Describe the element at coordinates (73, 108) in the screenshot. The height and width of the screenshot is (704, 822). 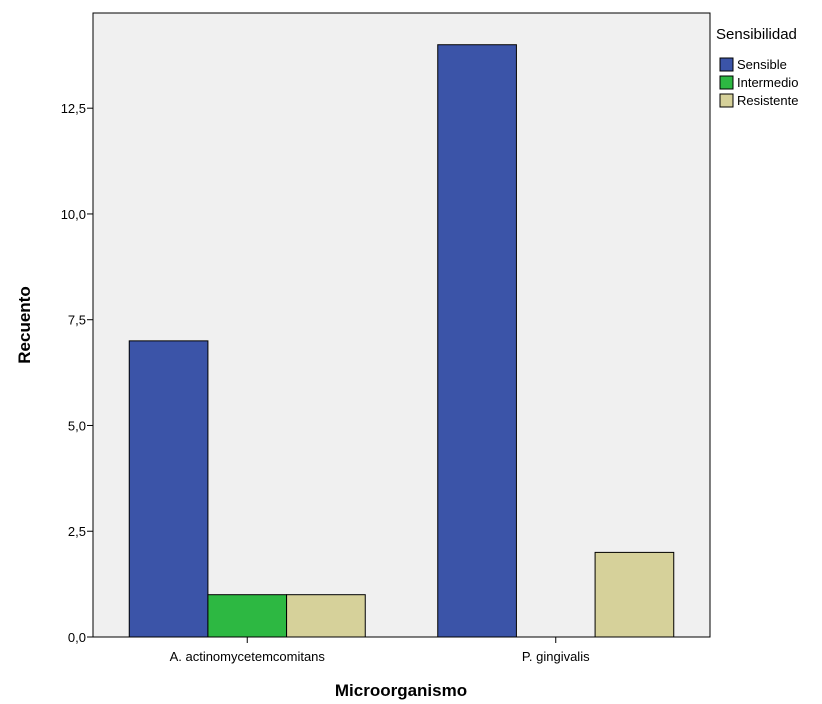
I see `y-tick-label: 12,5` at that location.